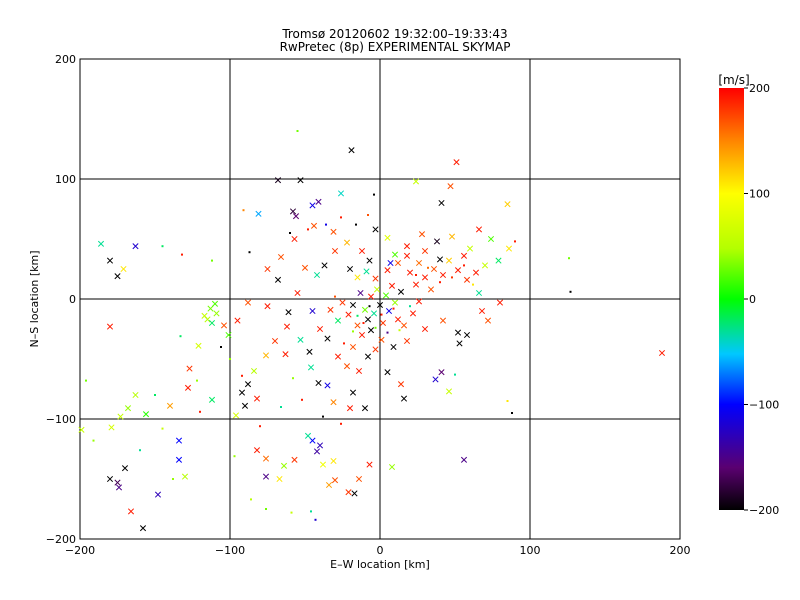  Describe the element at coordinates (680, 550) in the screenshot. I see `x-tick-label: 200` at that location.